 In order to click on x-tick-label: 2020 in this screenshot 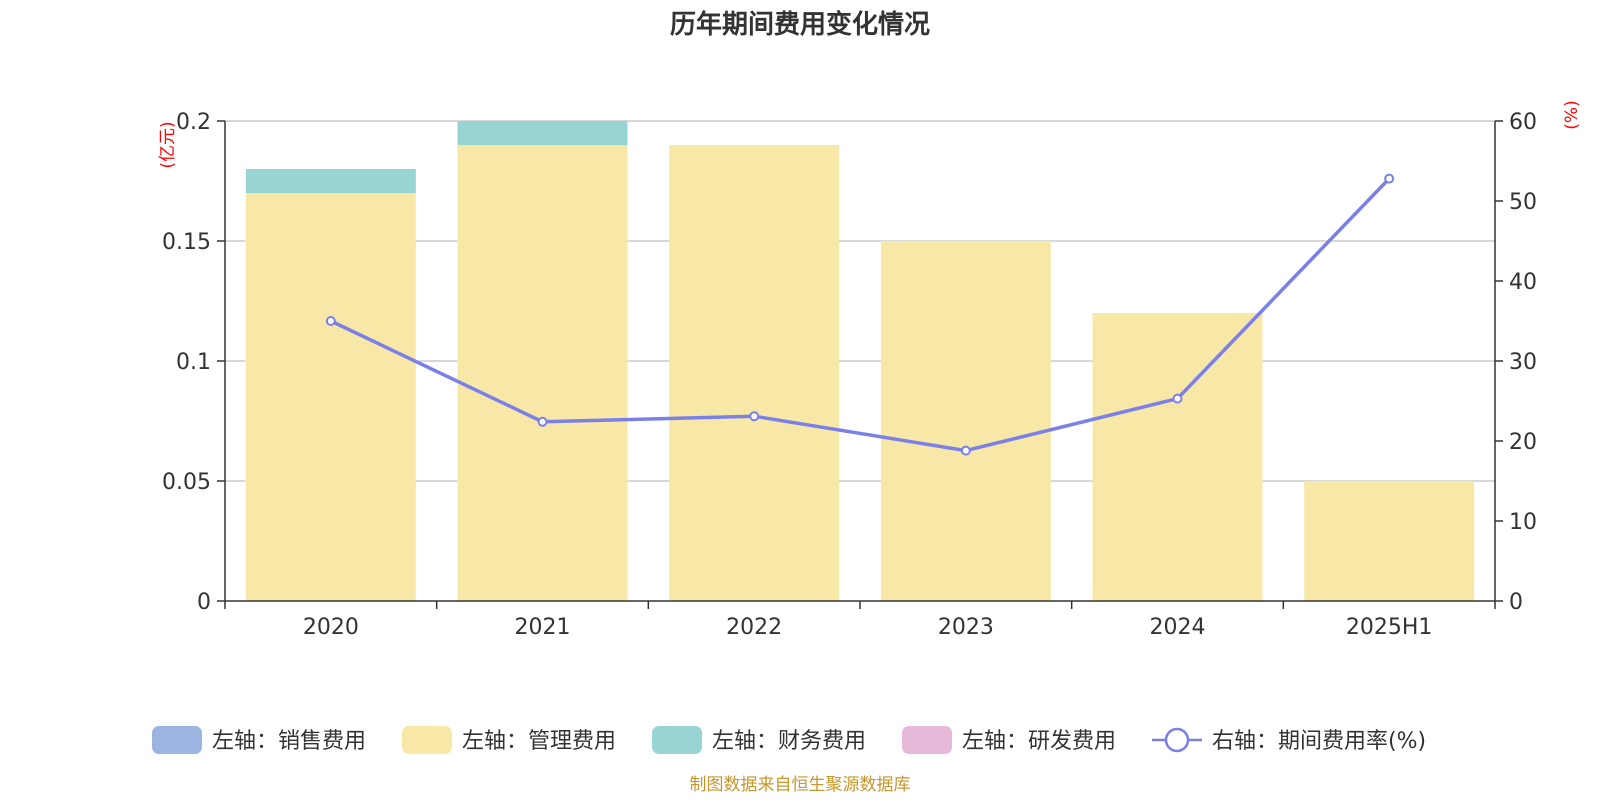, I will do `click(331, 627)`.